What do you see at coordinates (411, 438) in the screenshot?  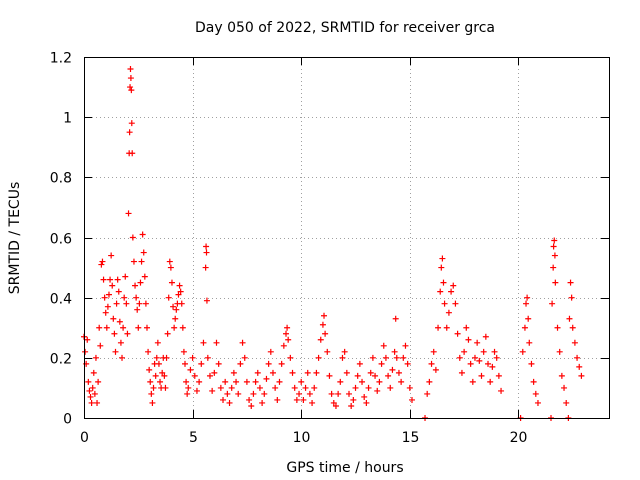 I see `x-tick-label: 15` at bounding box center [411, 438].